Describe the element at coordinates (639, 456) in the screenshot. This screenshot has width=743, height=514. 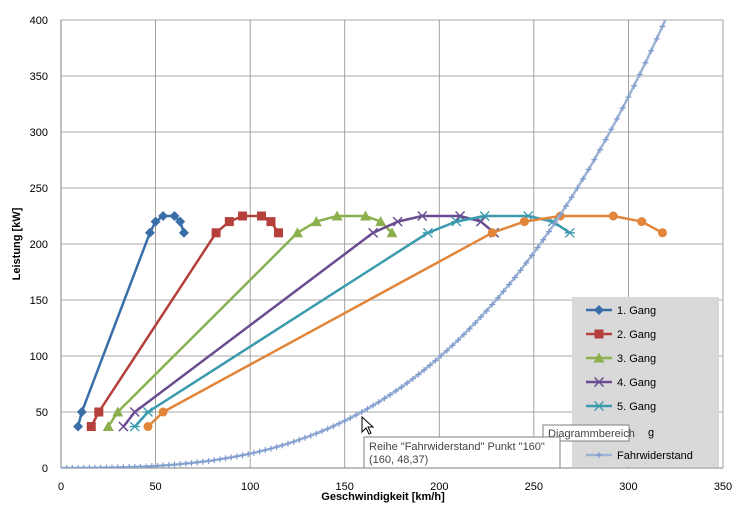
I see `legend-item: Fahrwiderstand` at that location.